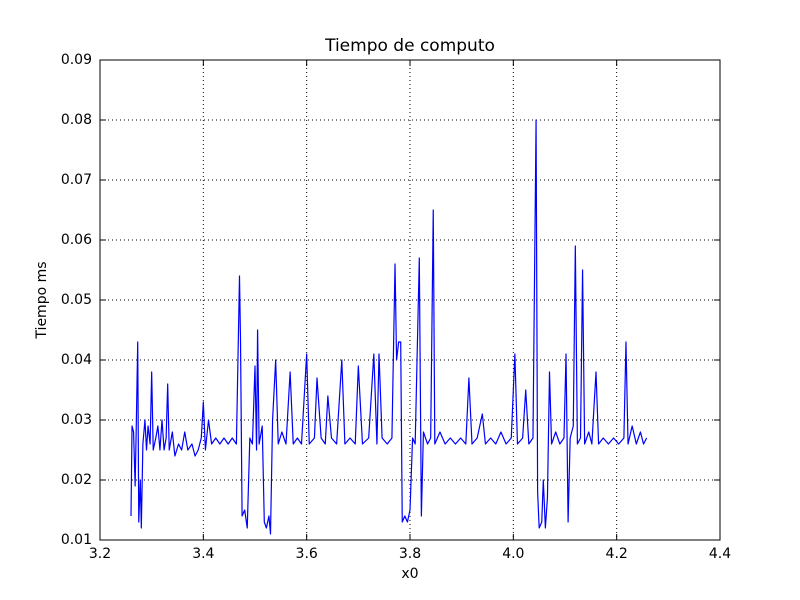  What do you see at coordinates (720, 554) in the screenshot?
I see `x-tick-label: 4.4` at bounding box center [720, 554].